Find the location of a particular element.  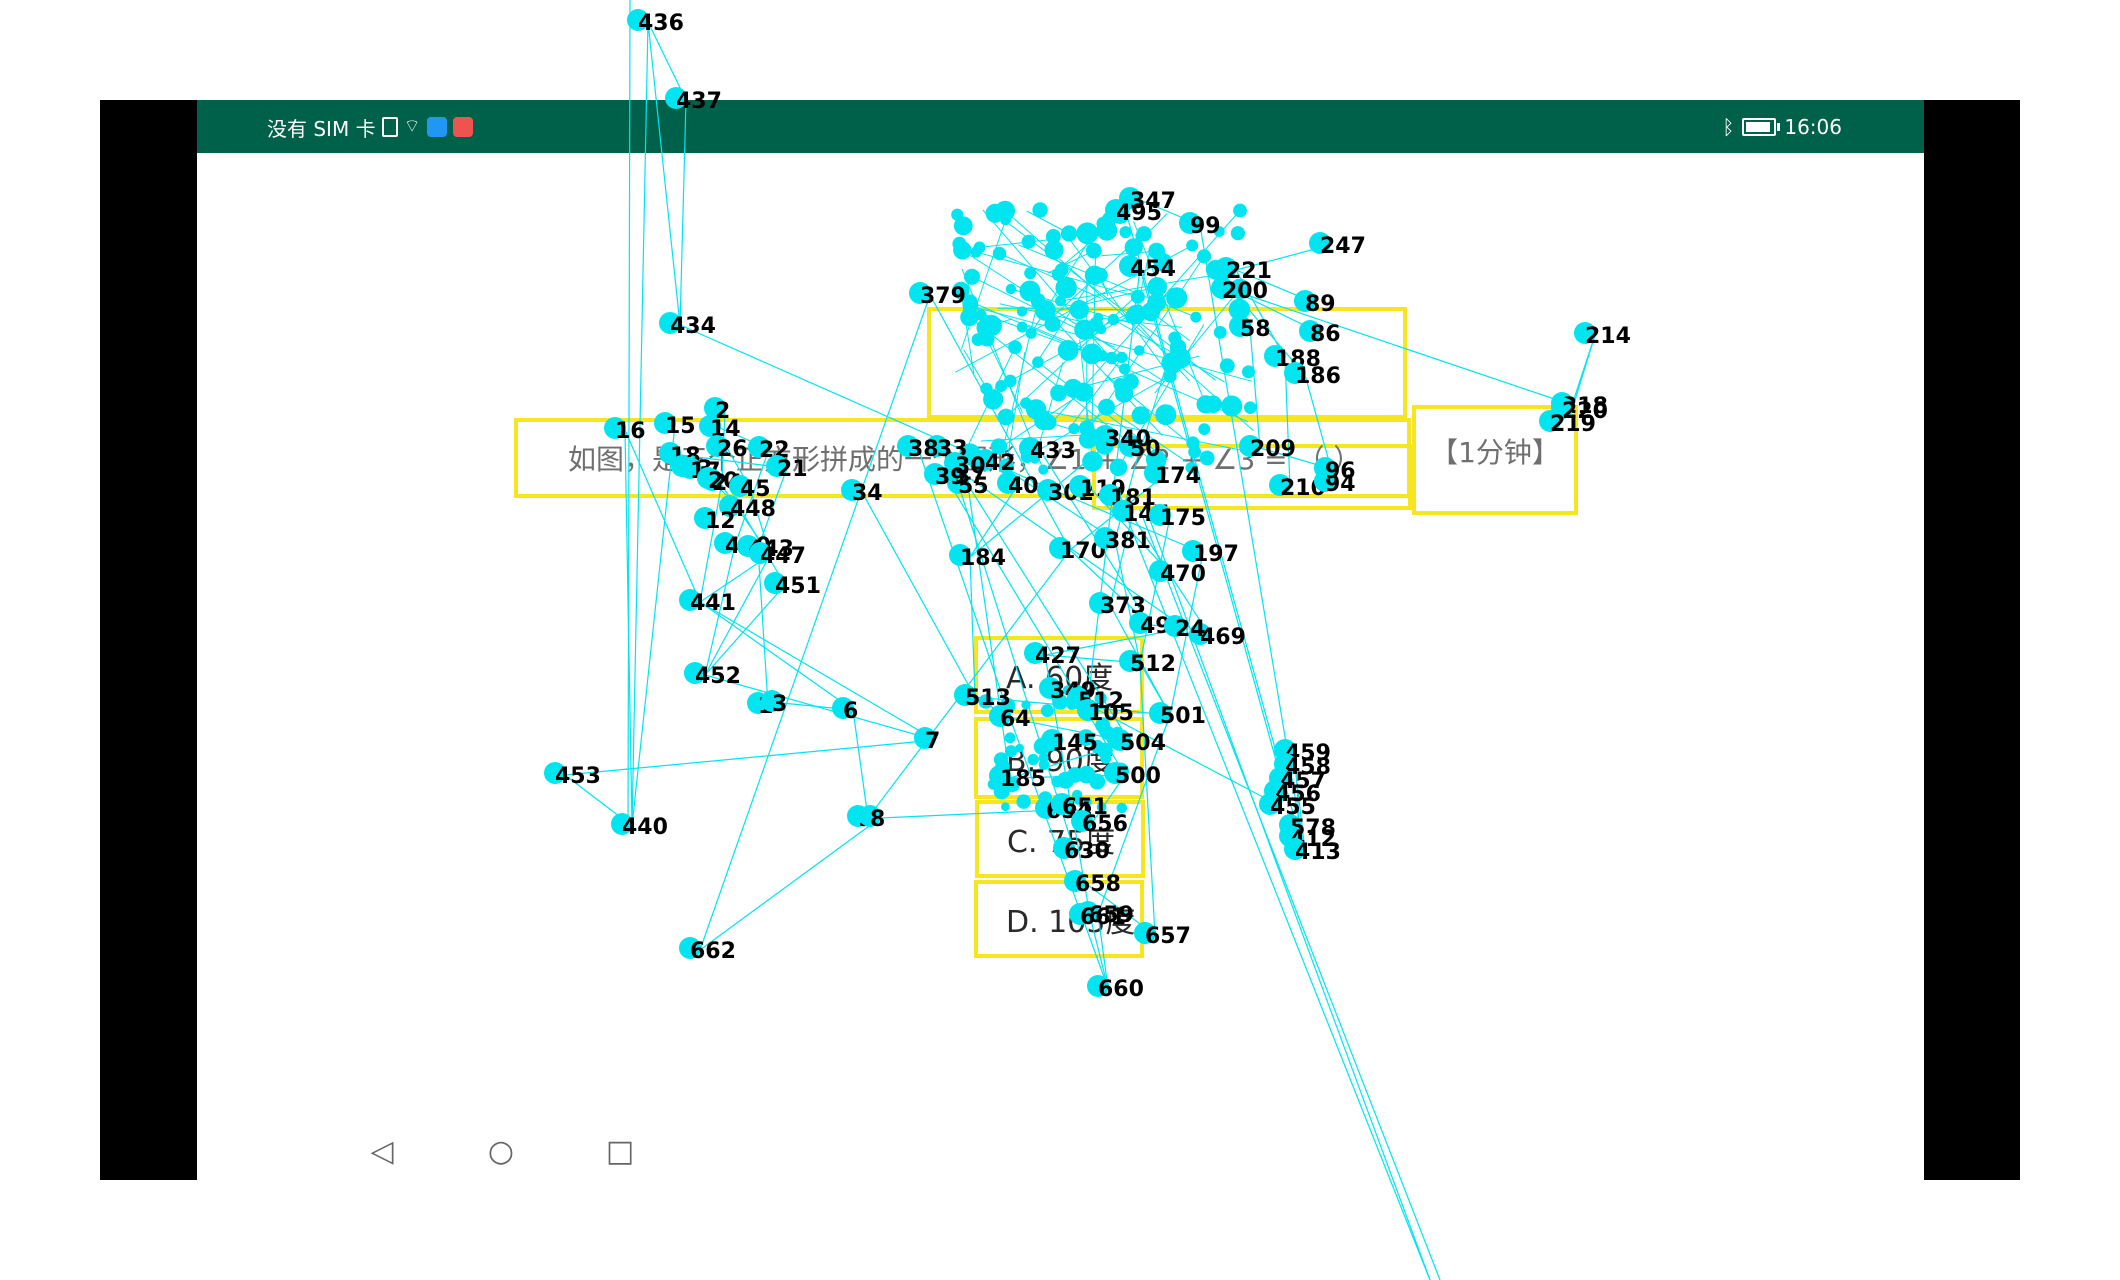

navigation-bar is located at coordinates (1060, 1150).